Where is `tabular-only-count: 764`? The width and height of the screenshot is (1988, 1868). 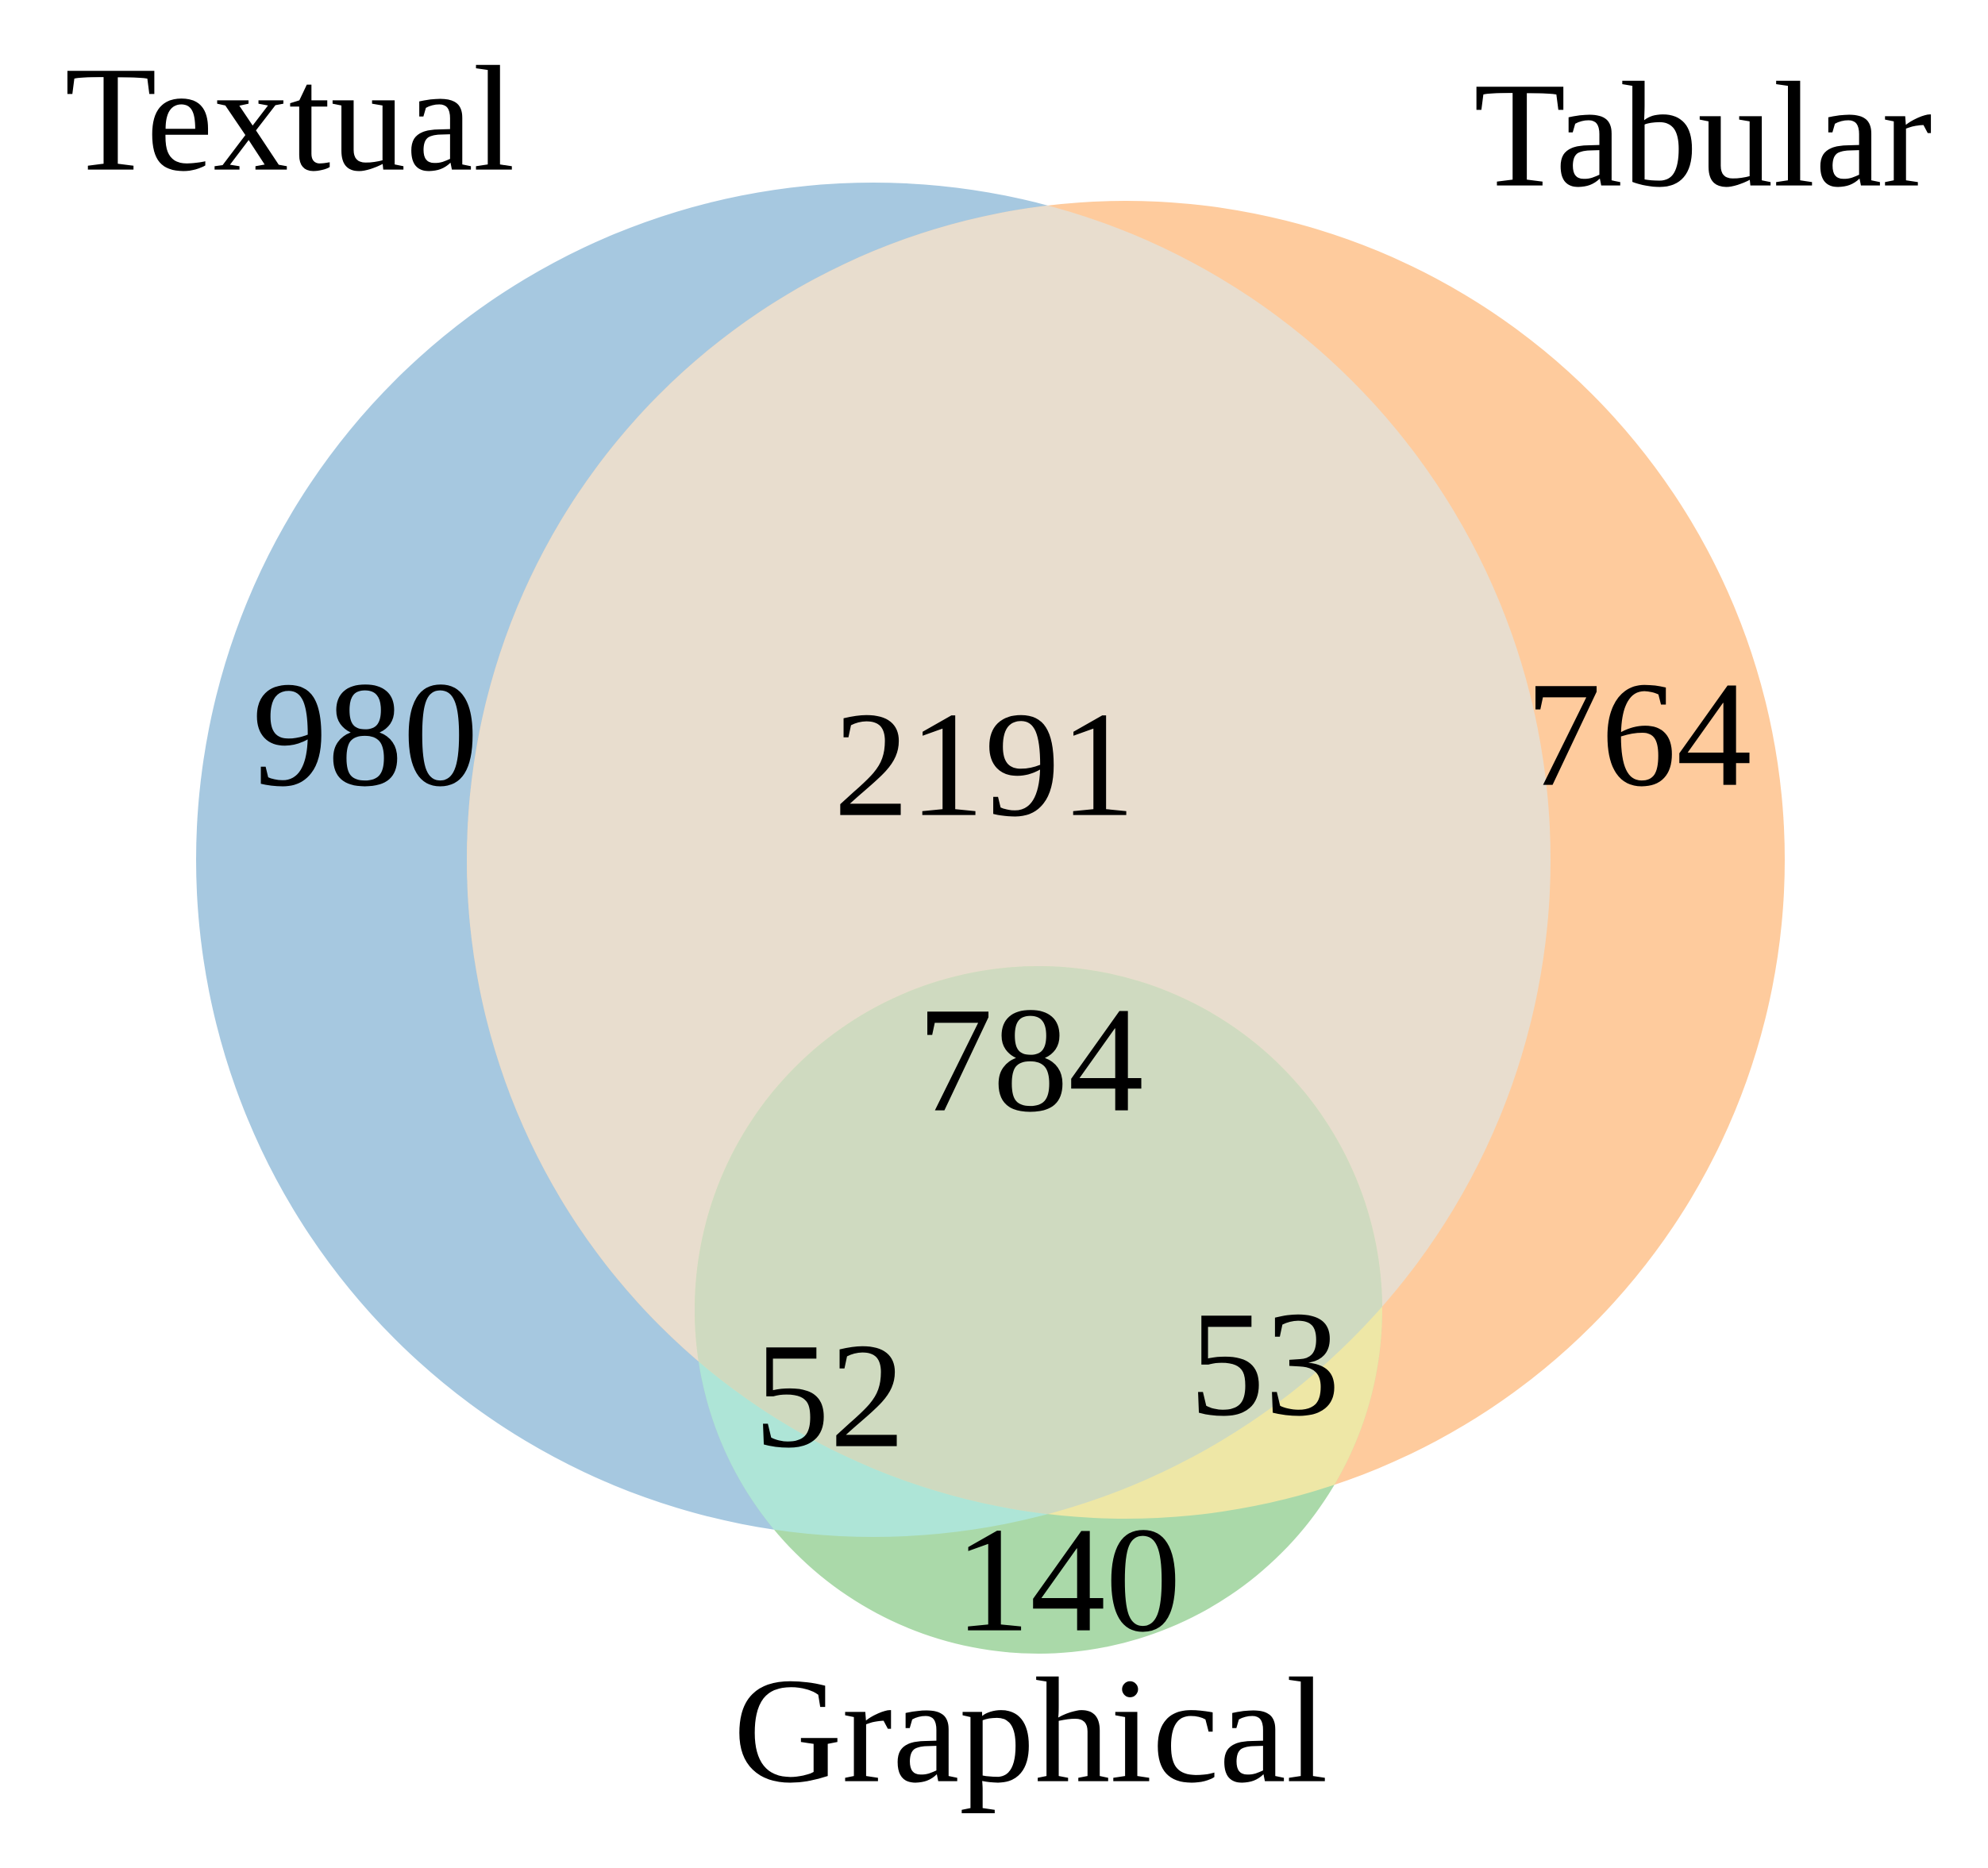 tabular-only-count: 764 is located at coordinates (1639, 735).